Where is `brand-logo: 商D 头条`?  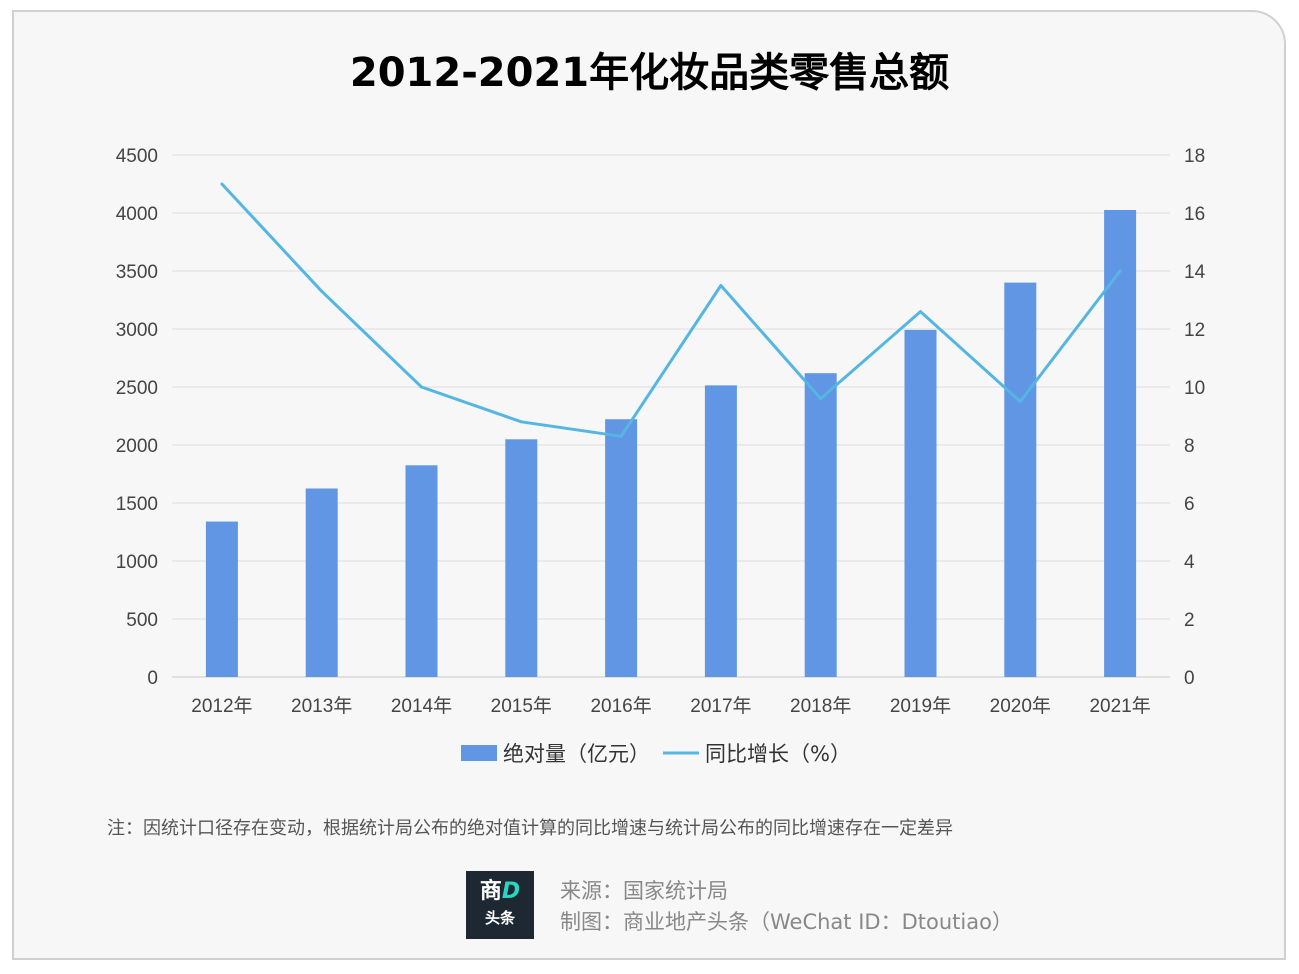 brand-logo: 商D 头条 is located at coordinates (500, 905).